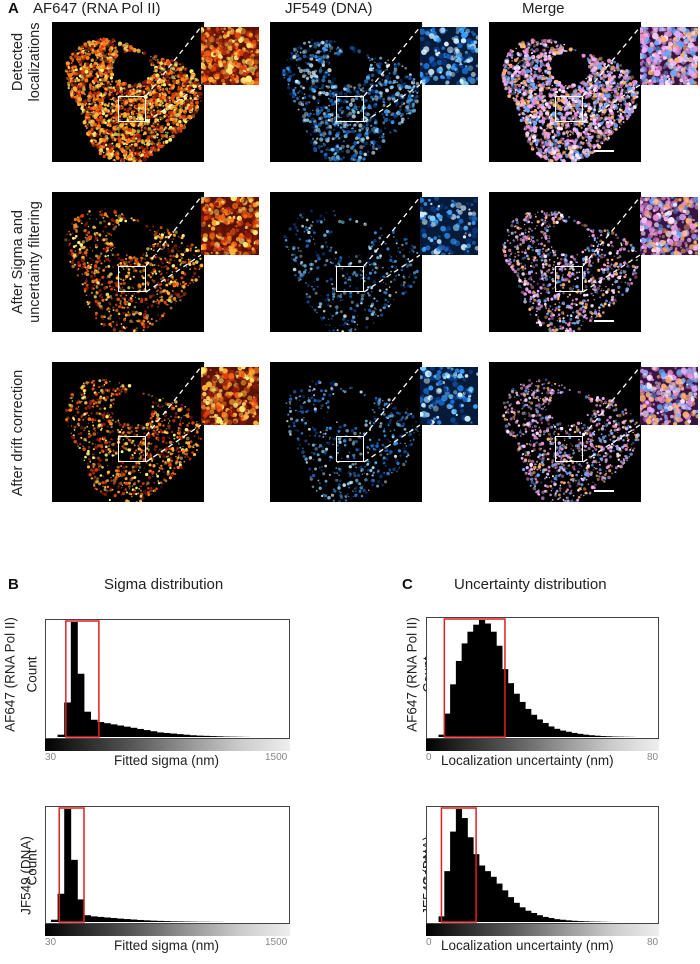  I want to click on zoom-inset-jf549-row2, so click(449, 226).